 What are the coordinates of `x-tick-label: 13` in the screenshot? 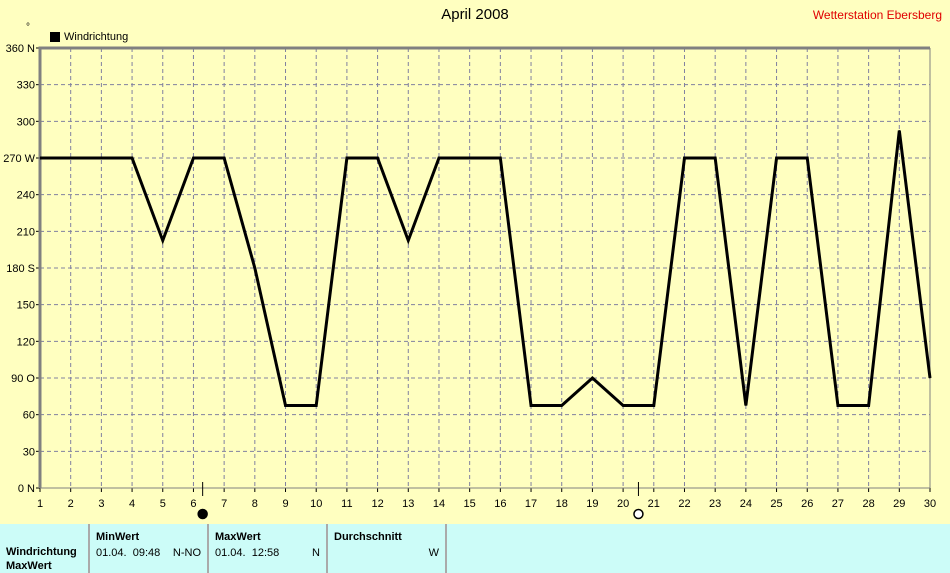 It's located at (408, 504).